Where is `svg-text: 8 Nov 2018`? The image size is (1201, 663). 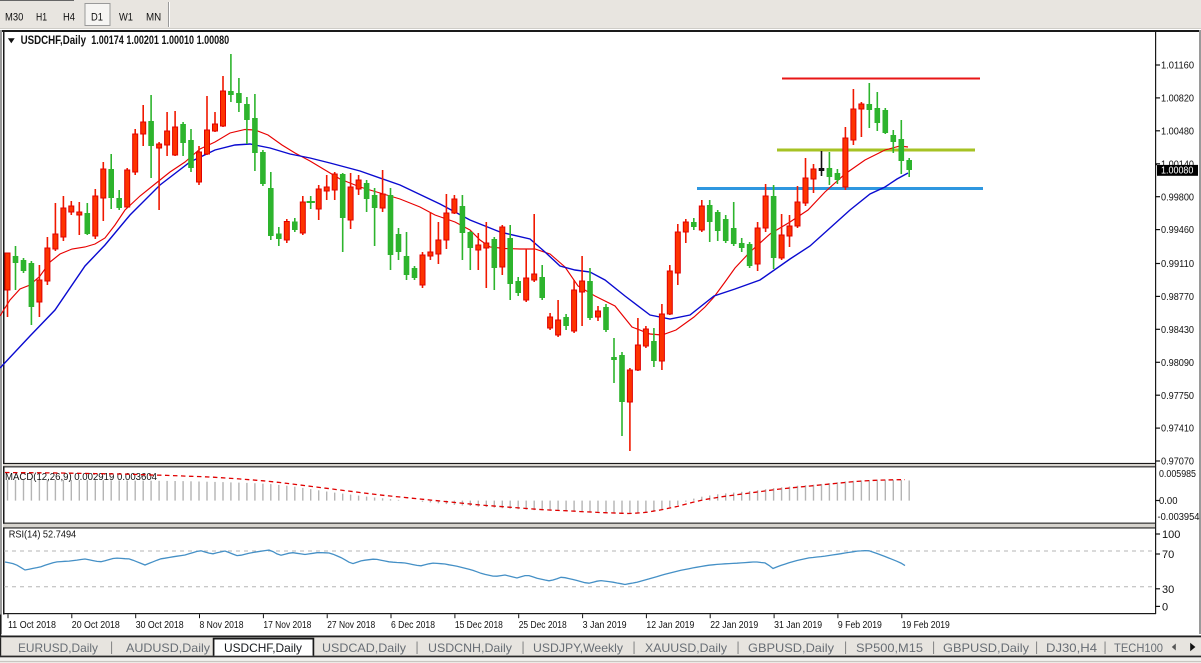 svg-text: 8 Nov 2018 is located at coordinates (222, 625).